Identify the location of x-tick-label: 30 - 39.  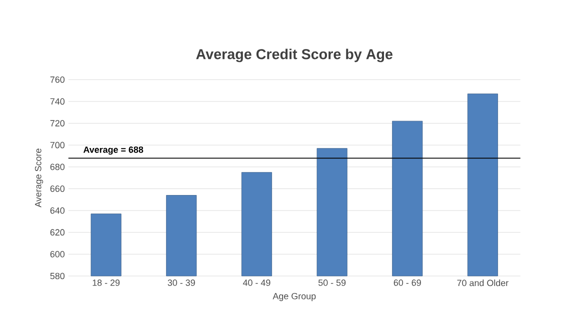
(181, 283).